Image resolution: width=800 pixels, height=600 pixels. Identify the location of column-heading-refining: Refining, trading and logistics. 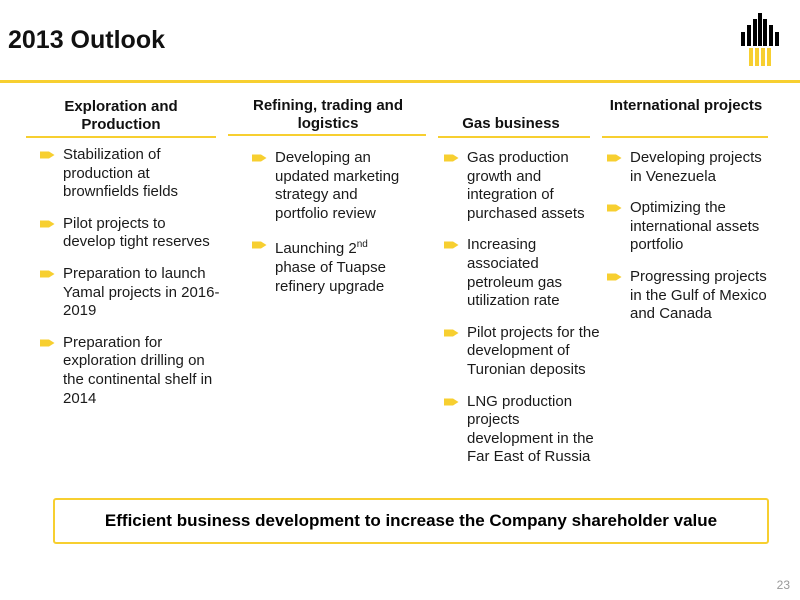
(328, 114).